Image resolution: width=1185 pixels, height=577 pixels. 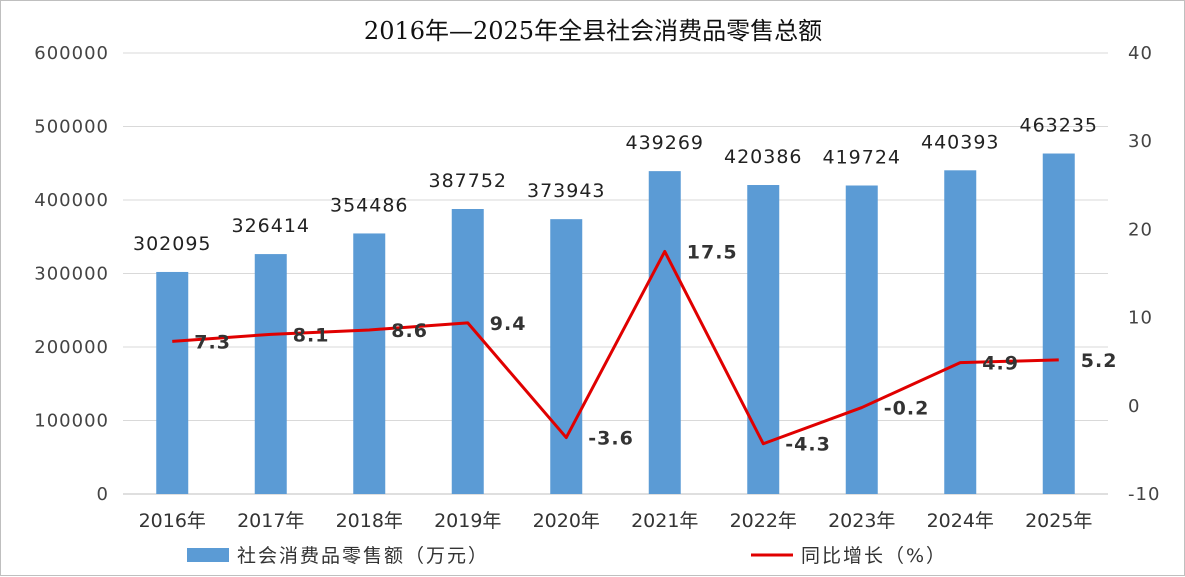 I want to click on left-tick-label: 600000, so click(x=71, y=53).